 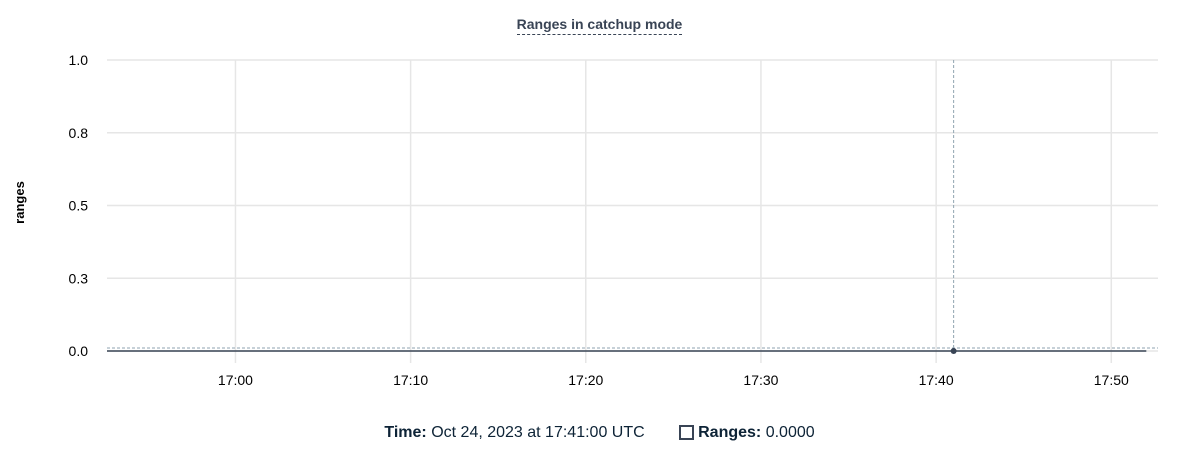 I want to click on x-tick-label: 17:10, so click(x=410, y=380).